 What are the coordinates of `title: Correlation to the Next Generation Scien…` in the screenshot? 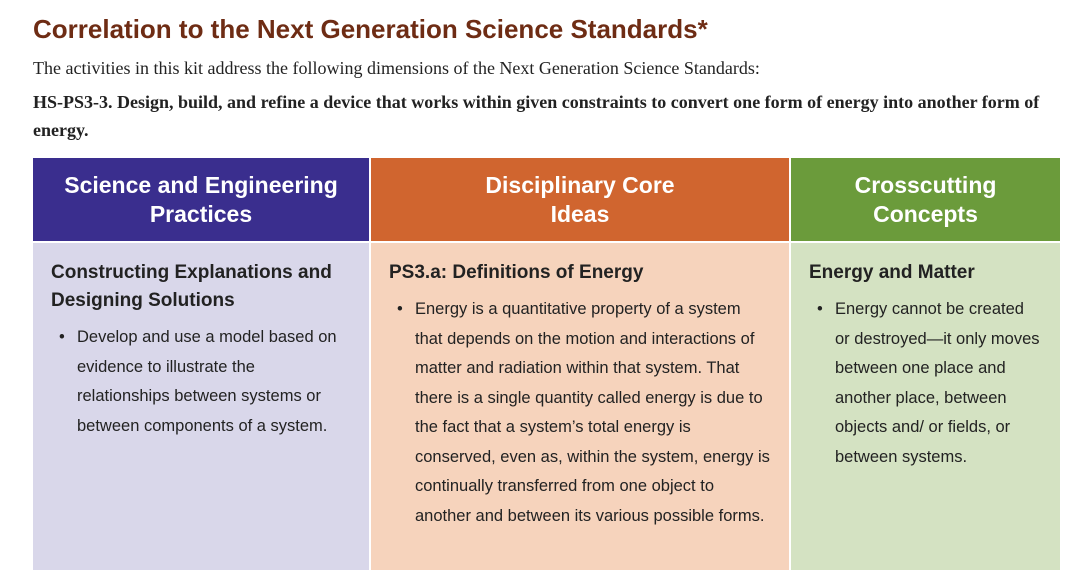 It's located at (370, 29).